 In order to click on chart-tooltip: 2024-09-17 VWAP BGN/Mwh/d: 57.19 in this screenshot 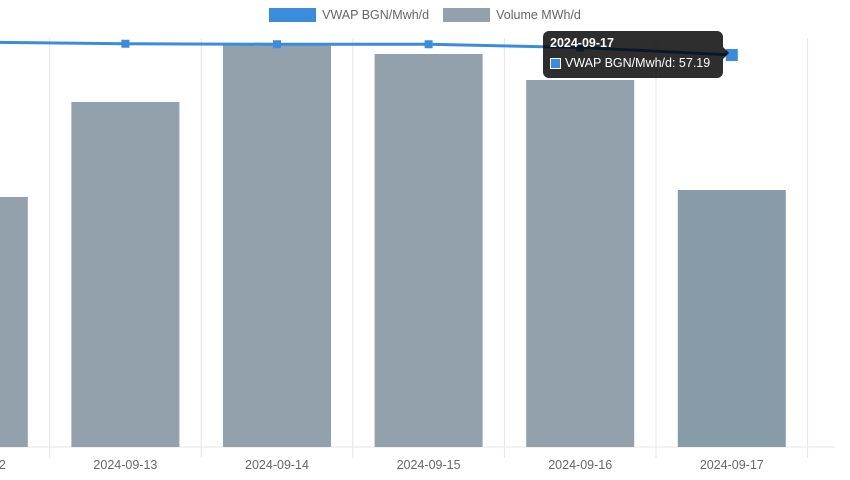, I will do `click(636, 54)`.